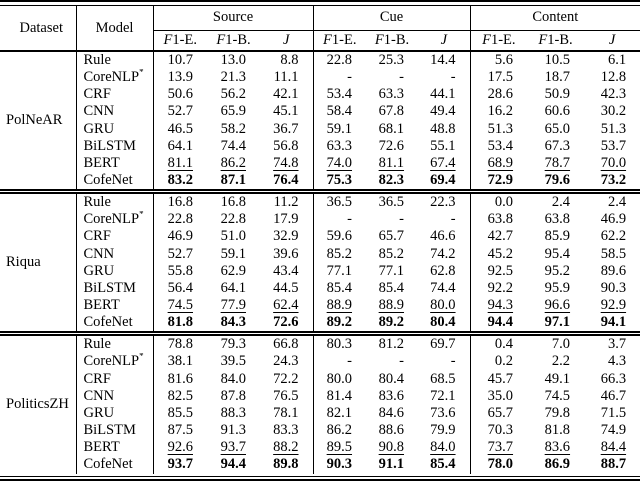 This screenshot has width=640, height=481. Describe the element at coordinates (379, 39) in the screenshot. I see `metric-italic: F` at that location.